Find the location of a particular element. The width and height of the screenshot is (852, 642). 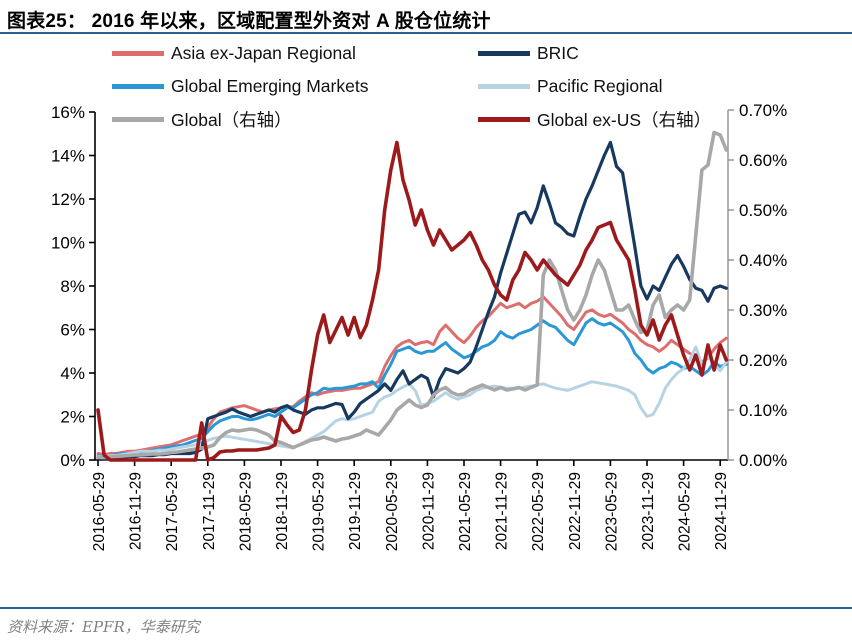

left-tick-label: 4% is located at coordinates (72, 373).